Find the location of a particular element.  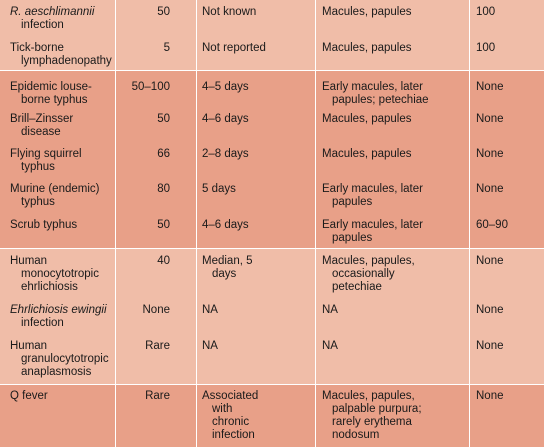

description-cell-line: rarely erythema is located at coordinates (372, 422).